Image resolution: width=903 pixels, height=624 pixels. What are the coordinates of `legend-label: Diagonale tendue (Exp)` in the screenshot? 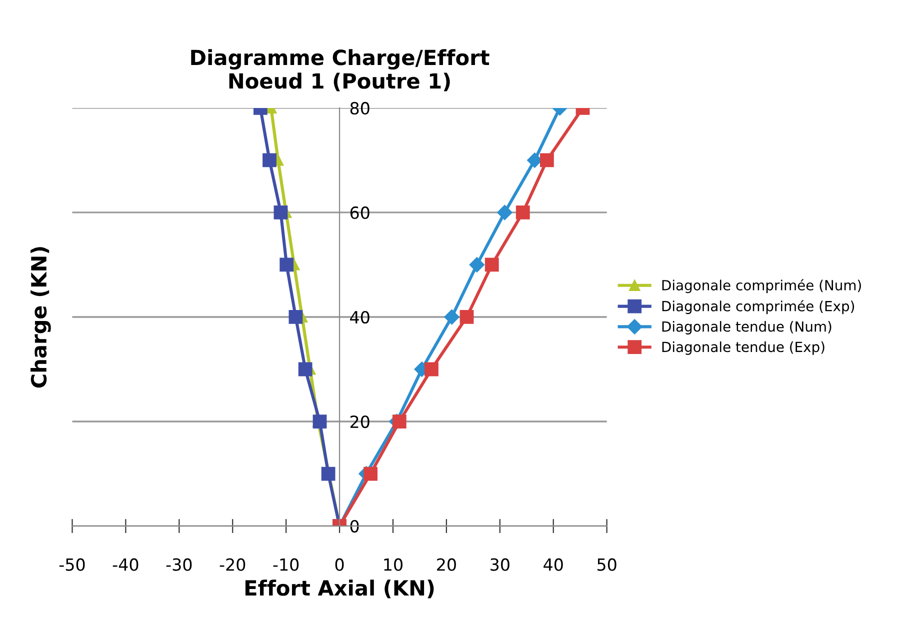 It's located at (743, 348).